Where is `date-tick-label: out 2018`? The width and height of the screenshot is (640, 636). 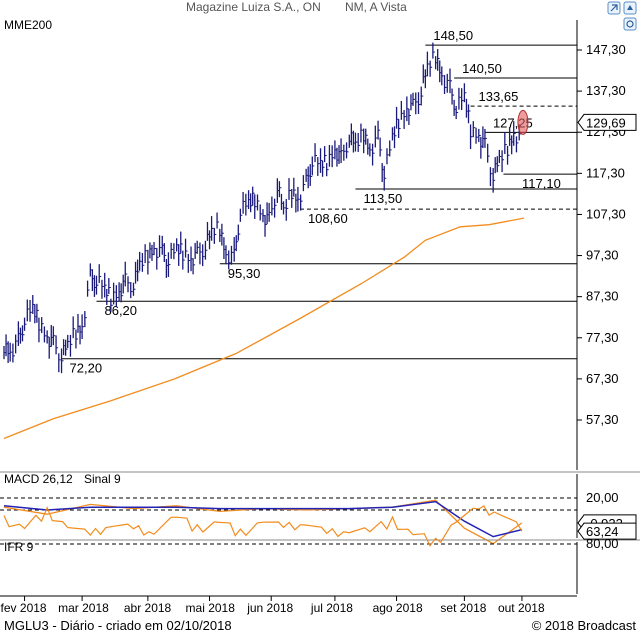 date-tick-label: out 2018 is located at coordinates (521, 608).